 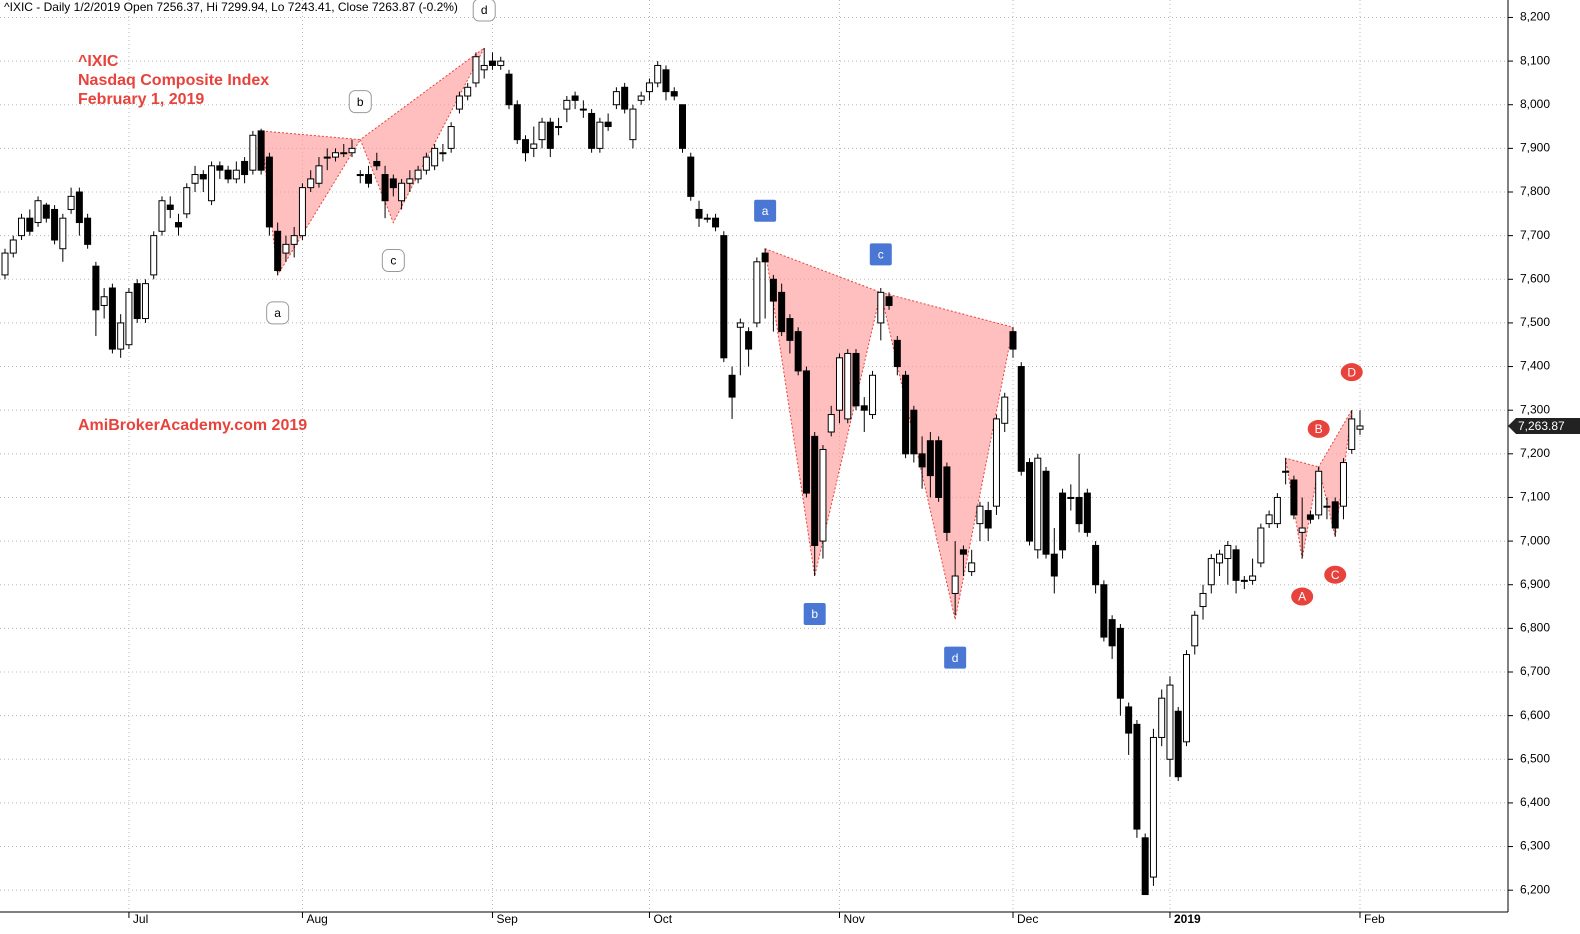 I want to click on y-tick-label: 7,700, so click(x=1535, y=235).